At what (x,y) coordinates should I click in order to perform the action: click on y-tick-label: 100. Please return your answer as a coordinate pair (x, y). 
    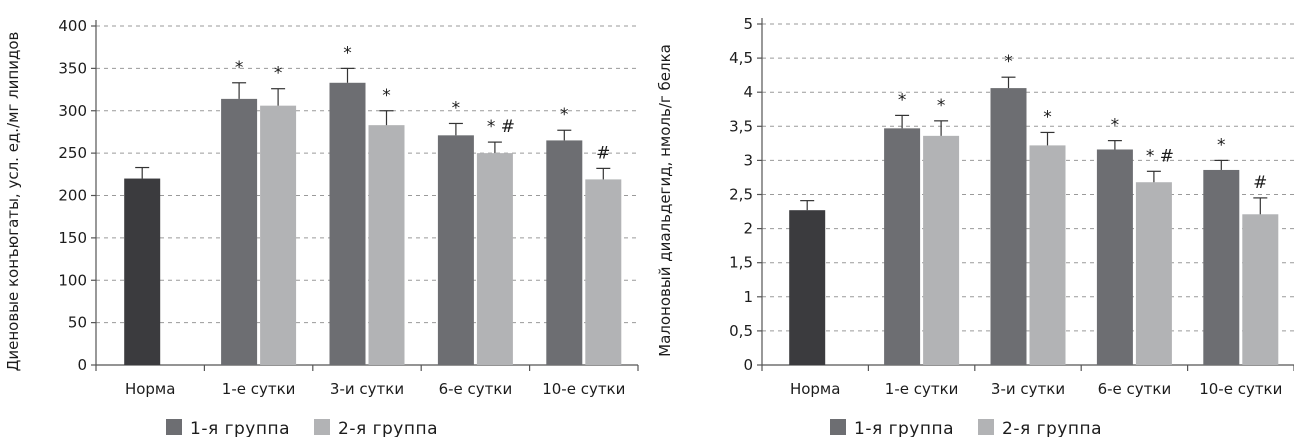
    Looking at the image, I should click on (72, 280).